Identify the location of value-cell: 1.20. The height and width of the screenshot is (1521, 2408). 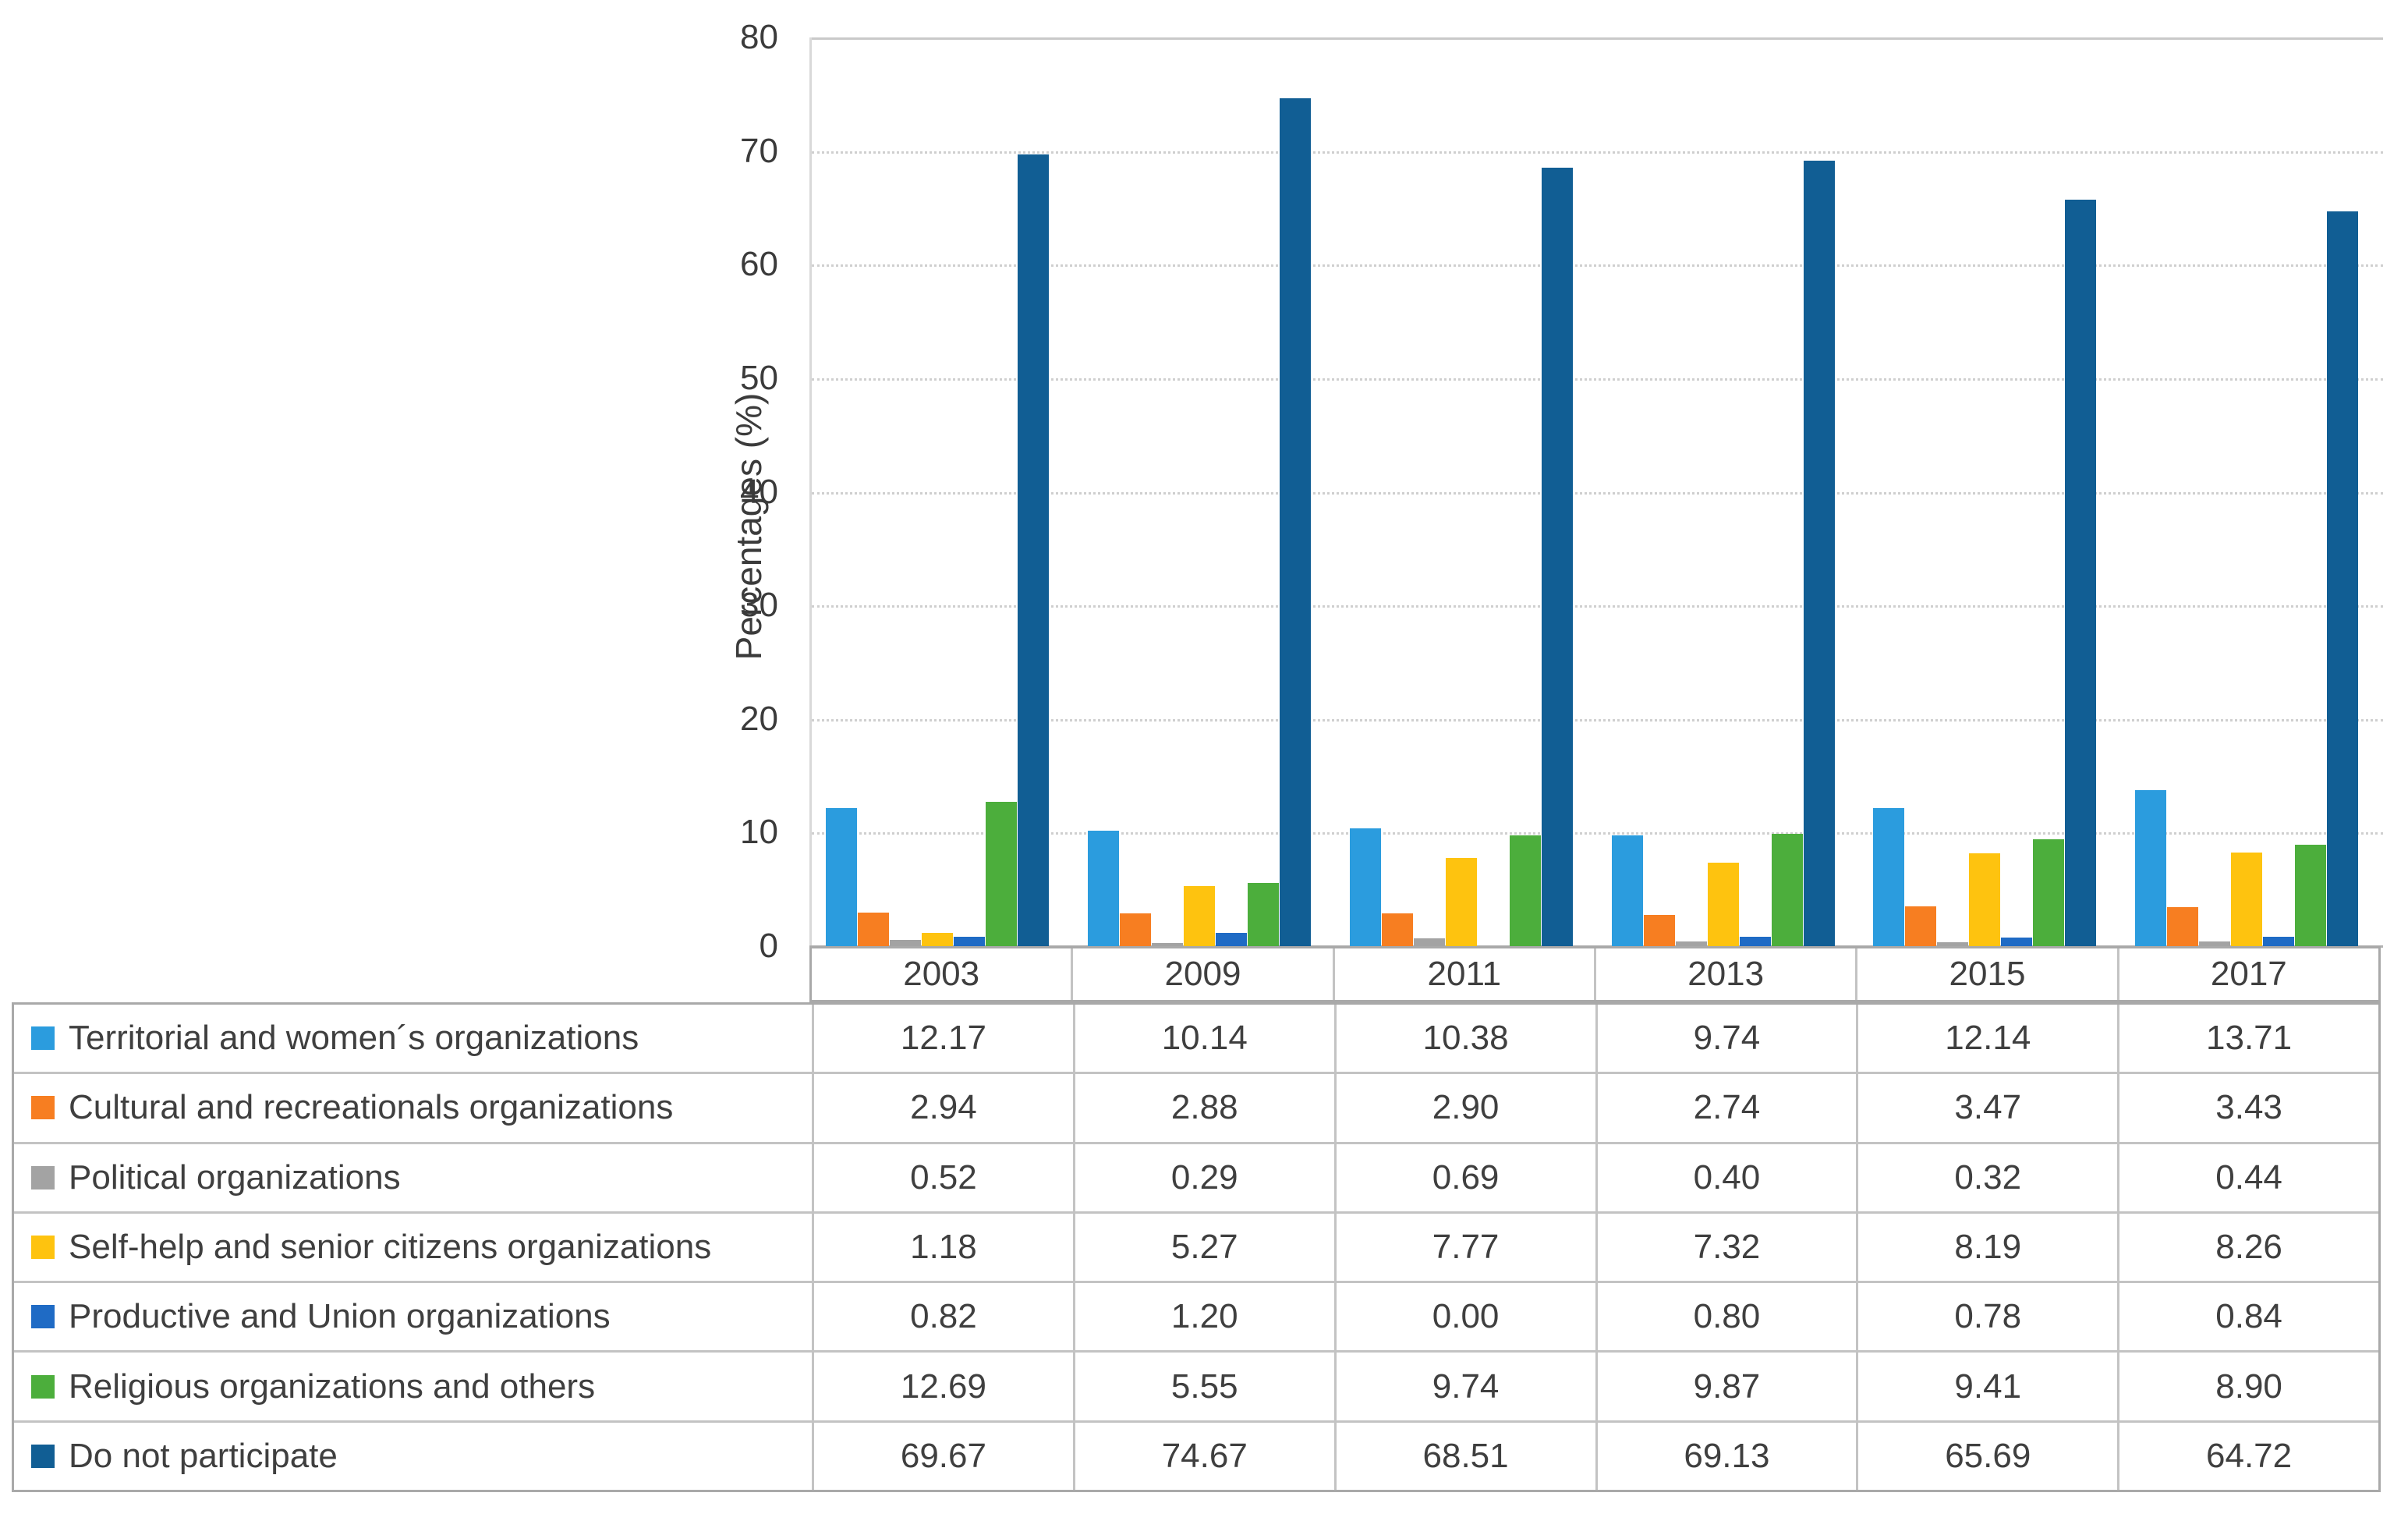
(1204, 1317).